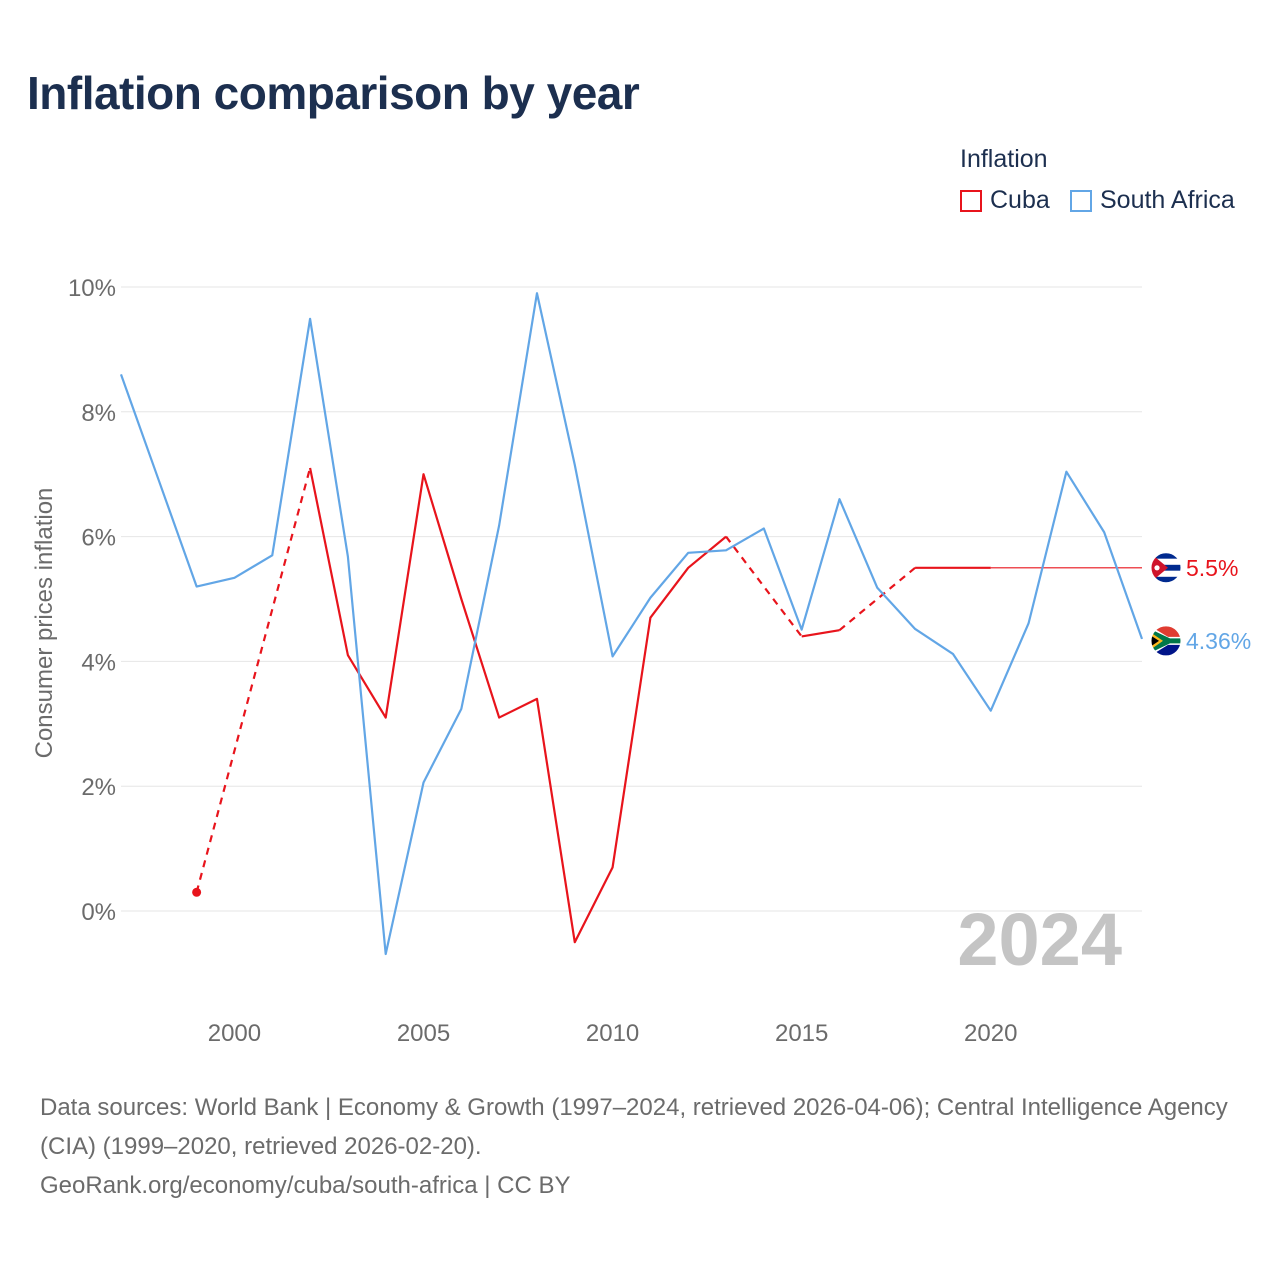 The width and height of the screenshot is (1280, 1280). I want to click on cuba-flag-ring, so click(1166, 568).